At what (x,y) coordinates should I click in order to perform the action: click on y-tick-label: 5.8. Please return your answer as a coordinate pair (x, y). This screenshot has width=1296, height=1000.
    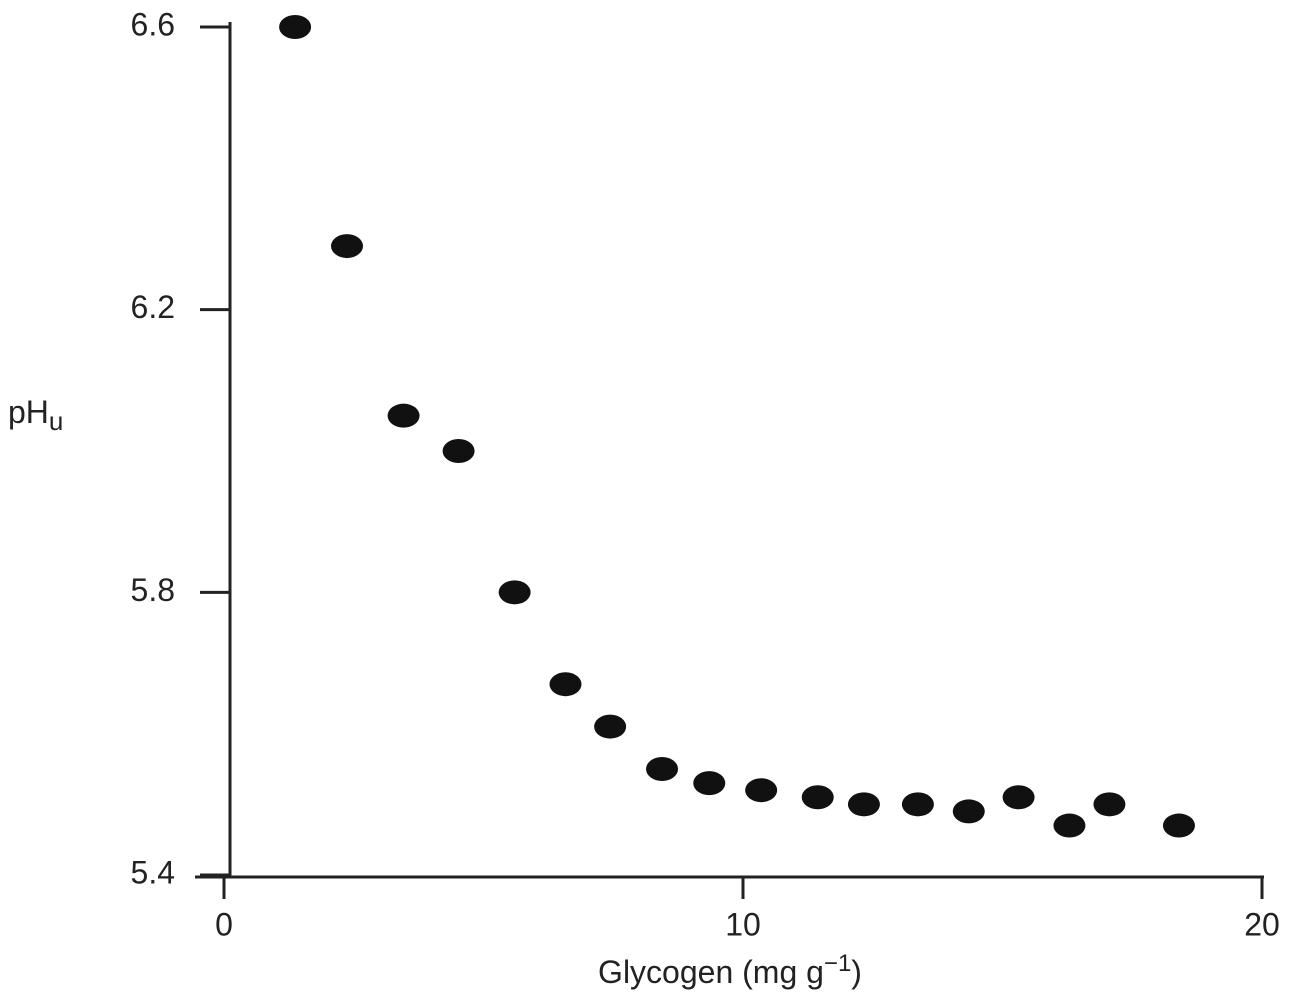
    Looking at the image, I should click on (153, 590).